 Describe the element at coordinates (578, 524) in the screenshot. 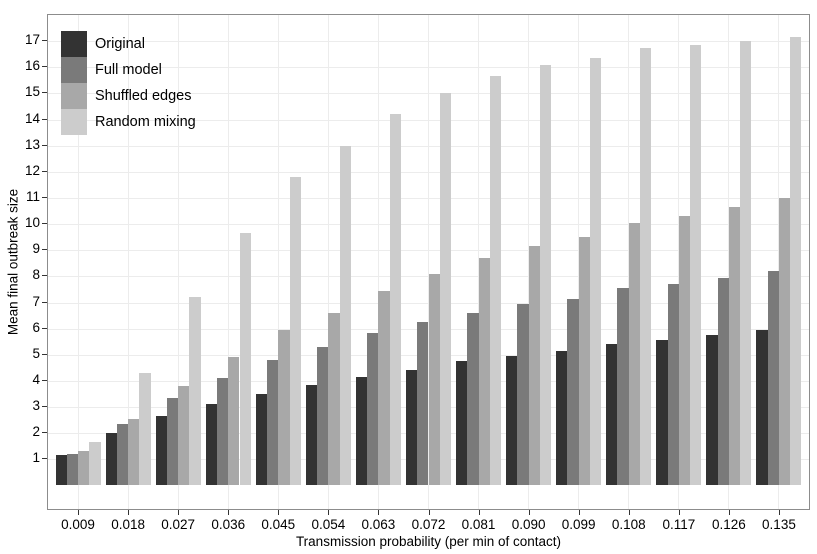

I see `x-tick-label: 0.099` at that location.